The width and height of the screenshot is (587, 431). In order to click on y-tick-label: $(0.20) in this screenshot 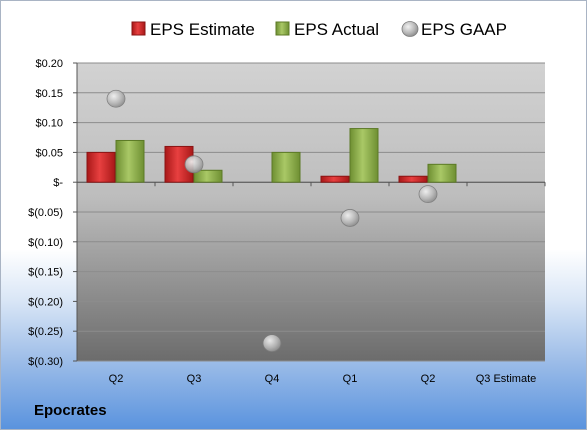, I will do `click(45, 302)`.